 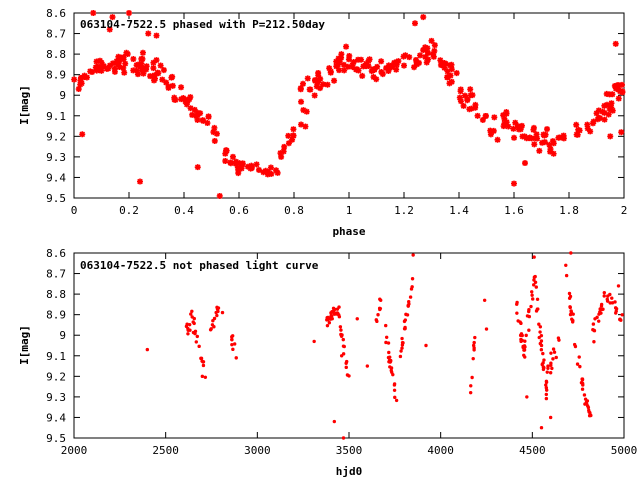 What do you see at coordinates (56, 315) in the screenshot?
I see `unphased-y-tick-label: 8.9` at bounding box center [56, 315].